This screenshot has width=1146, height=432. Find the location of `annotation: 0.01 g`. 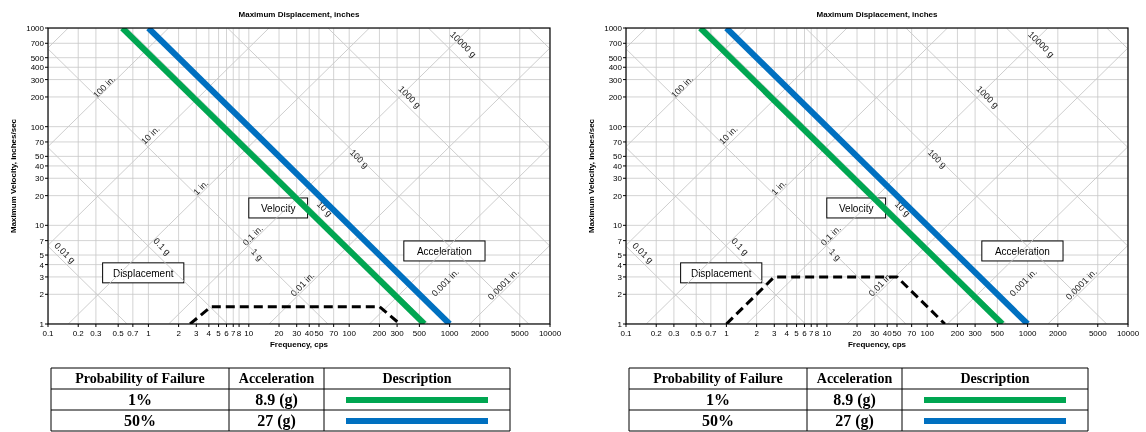

annotation: 0.01 g is located at coordinates (643, 253).